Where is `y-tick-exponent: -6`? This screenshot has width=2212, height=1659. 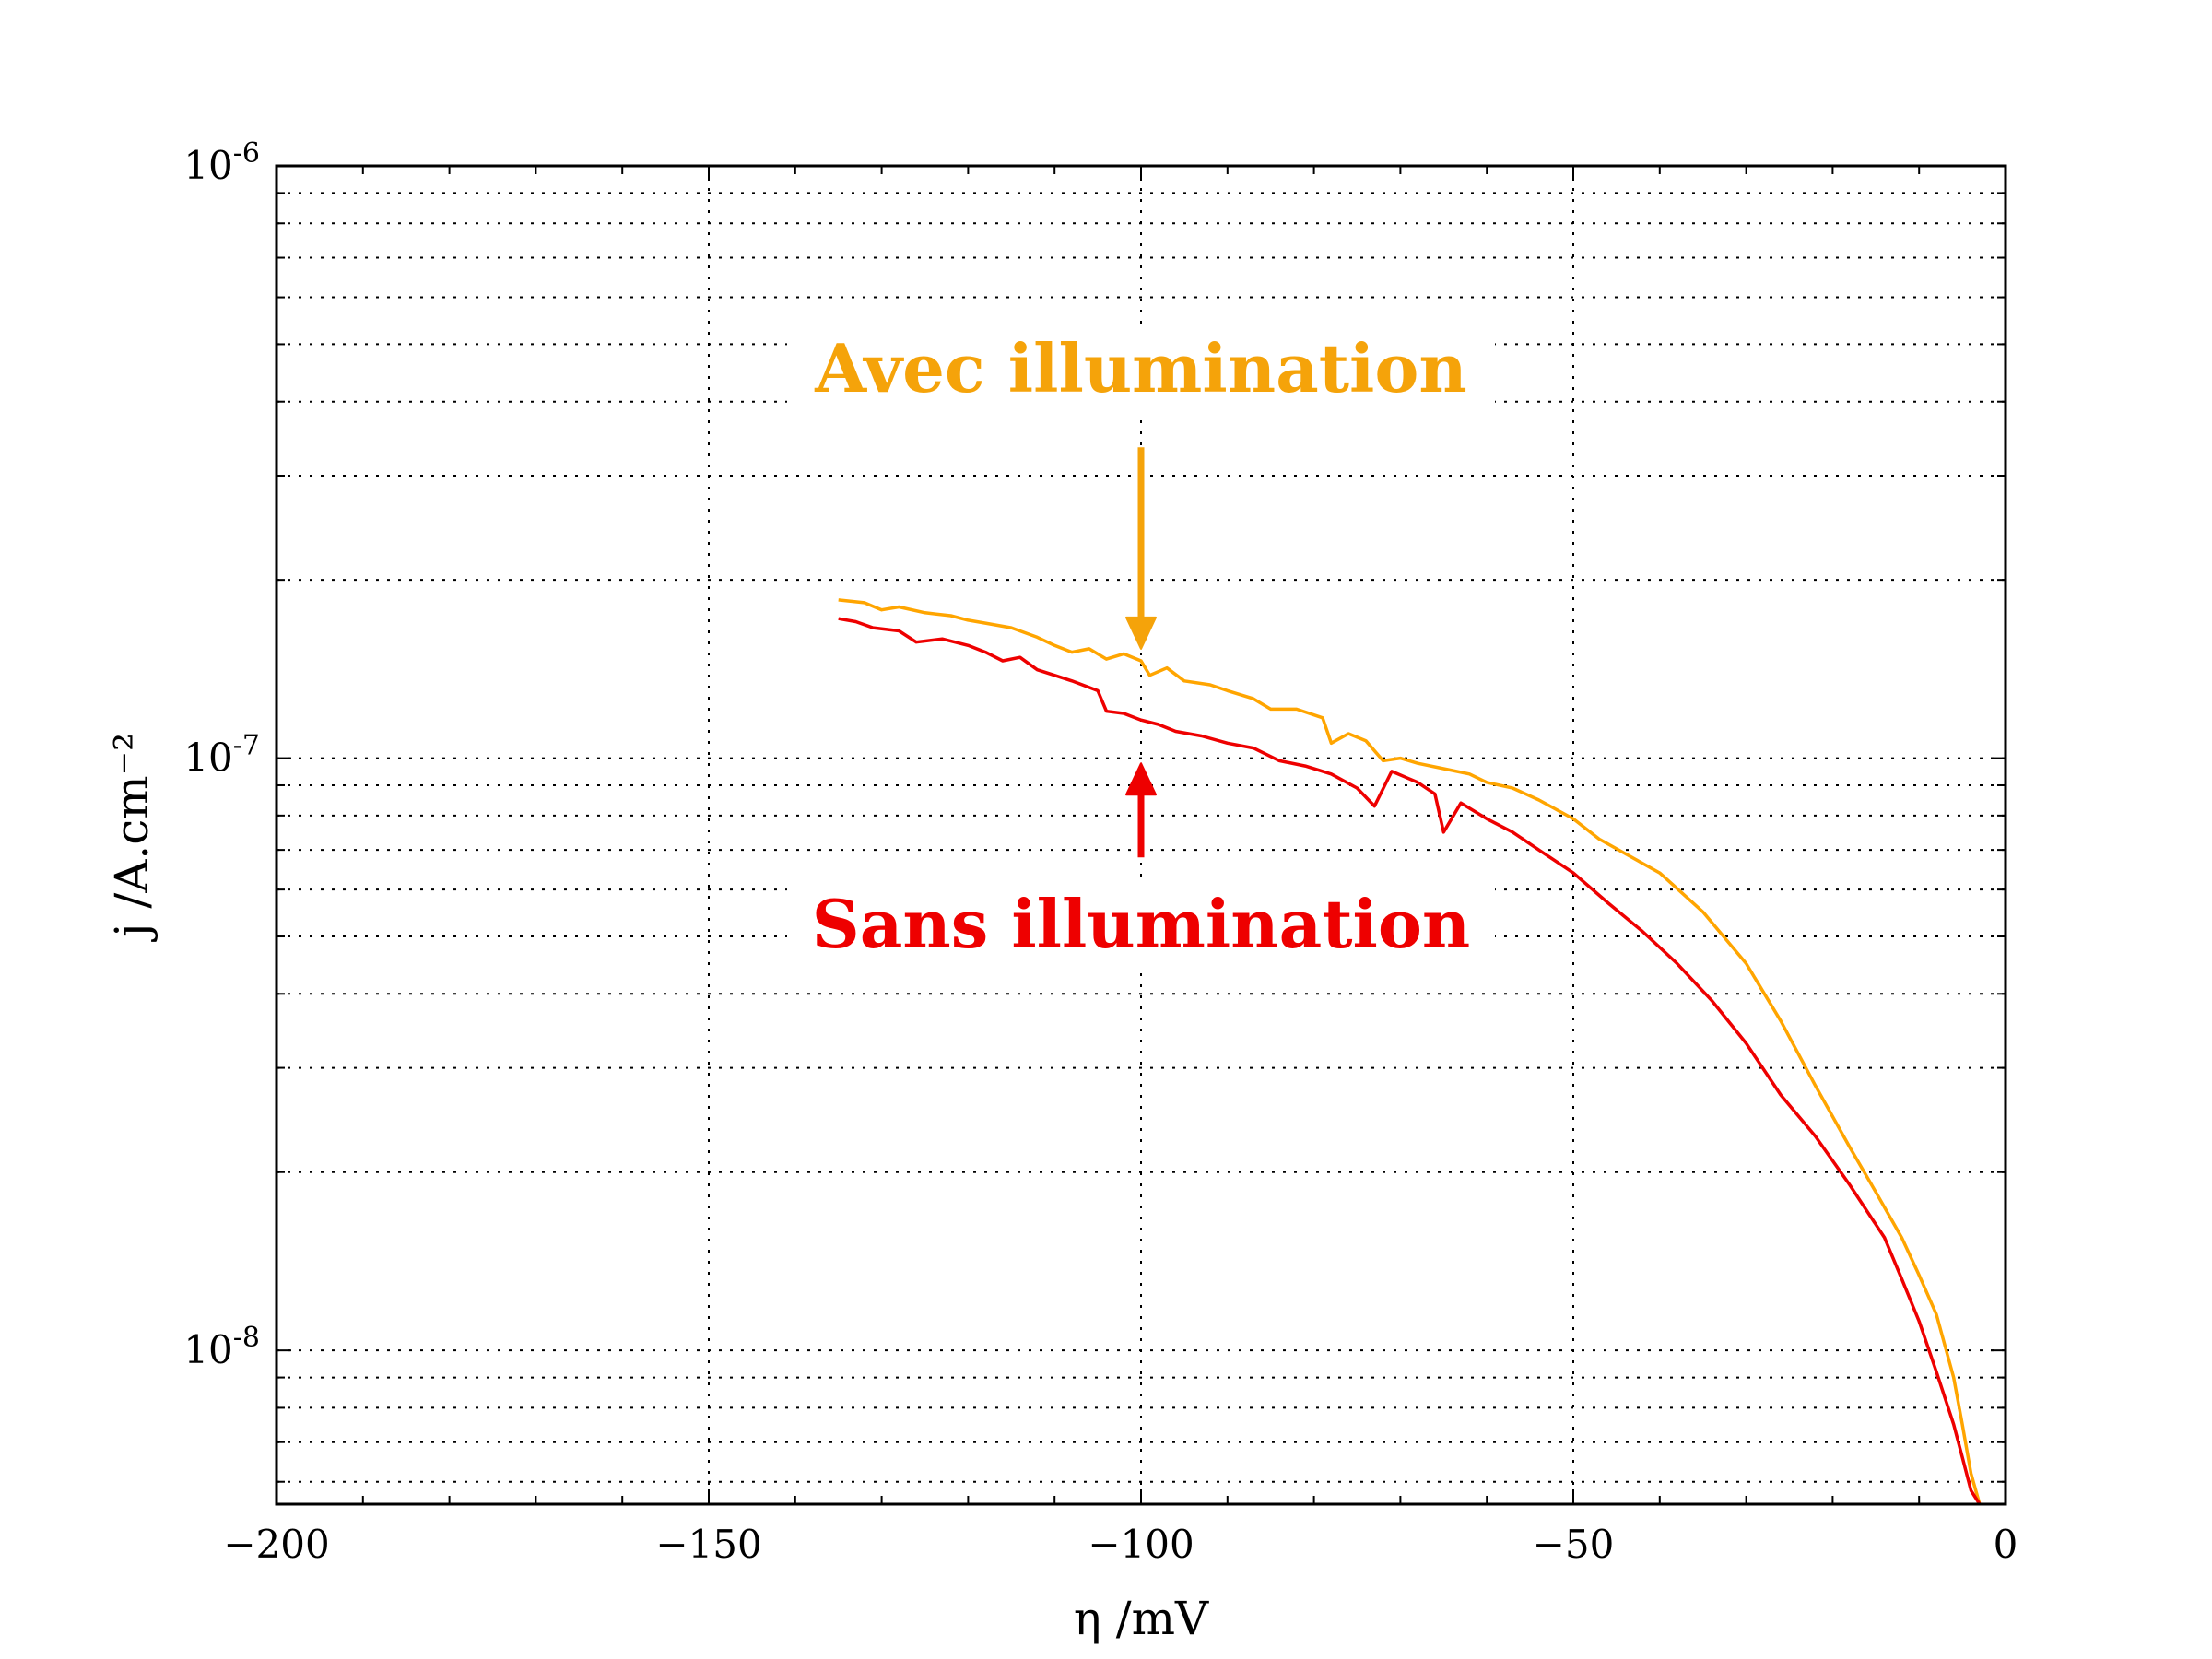 y-tick-exponent: -6 is located at coordinates (246, 153).